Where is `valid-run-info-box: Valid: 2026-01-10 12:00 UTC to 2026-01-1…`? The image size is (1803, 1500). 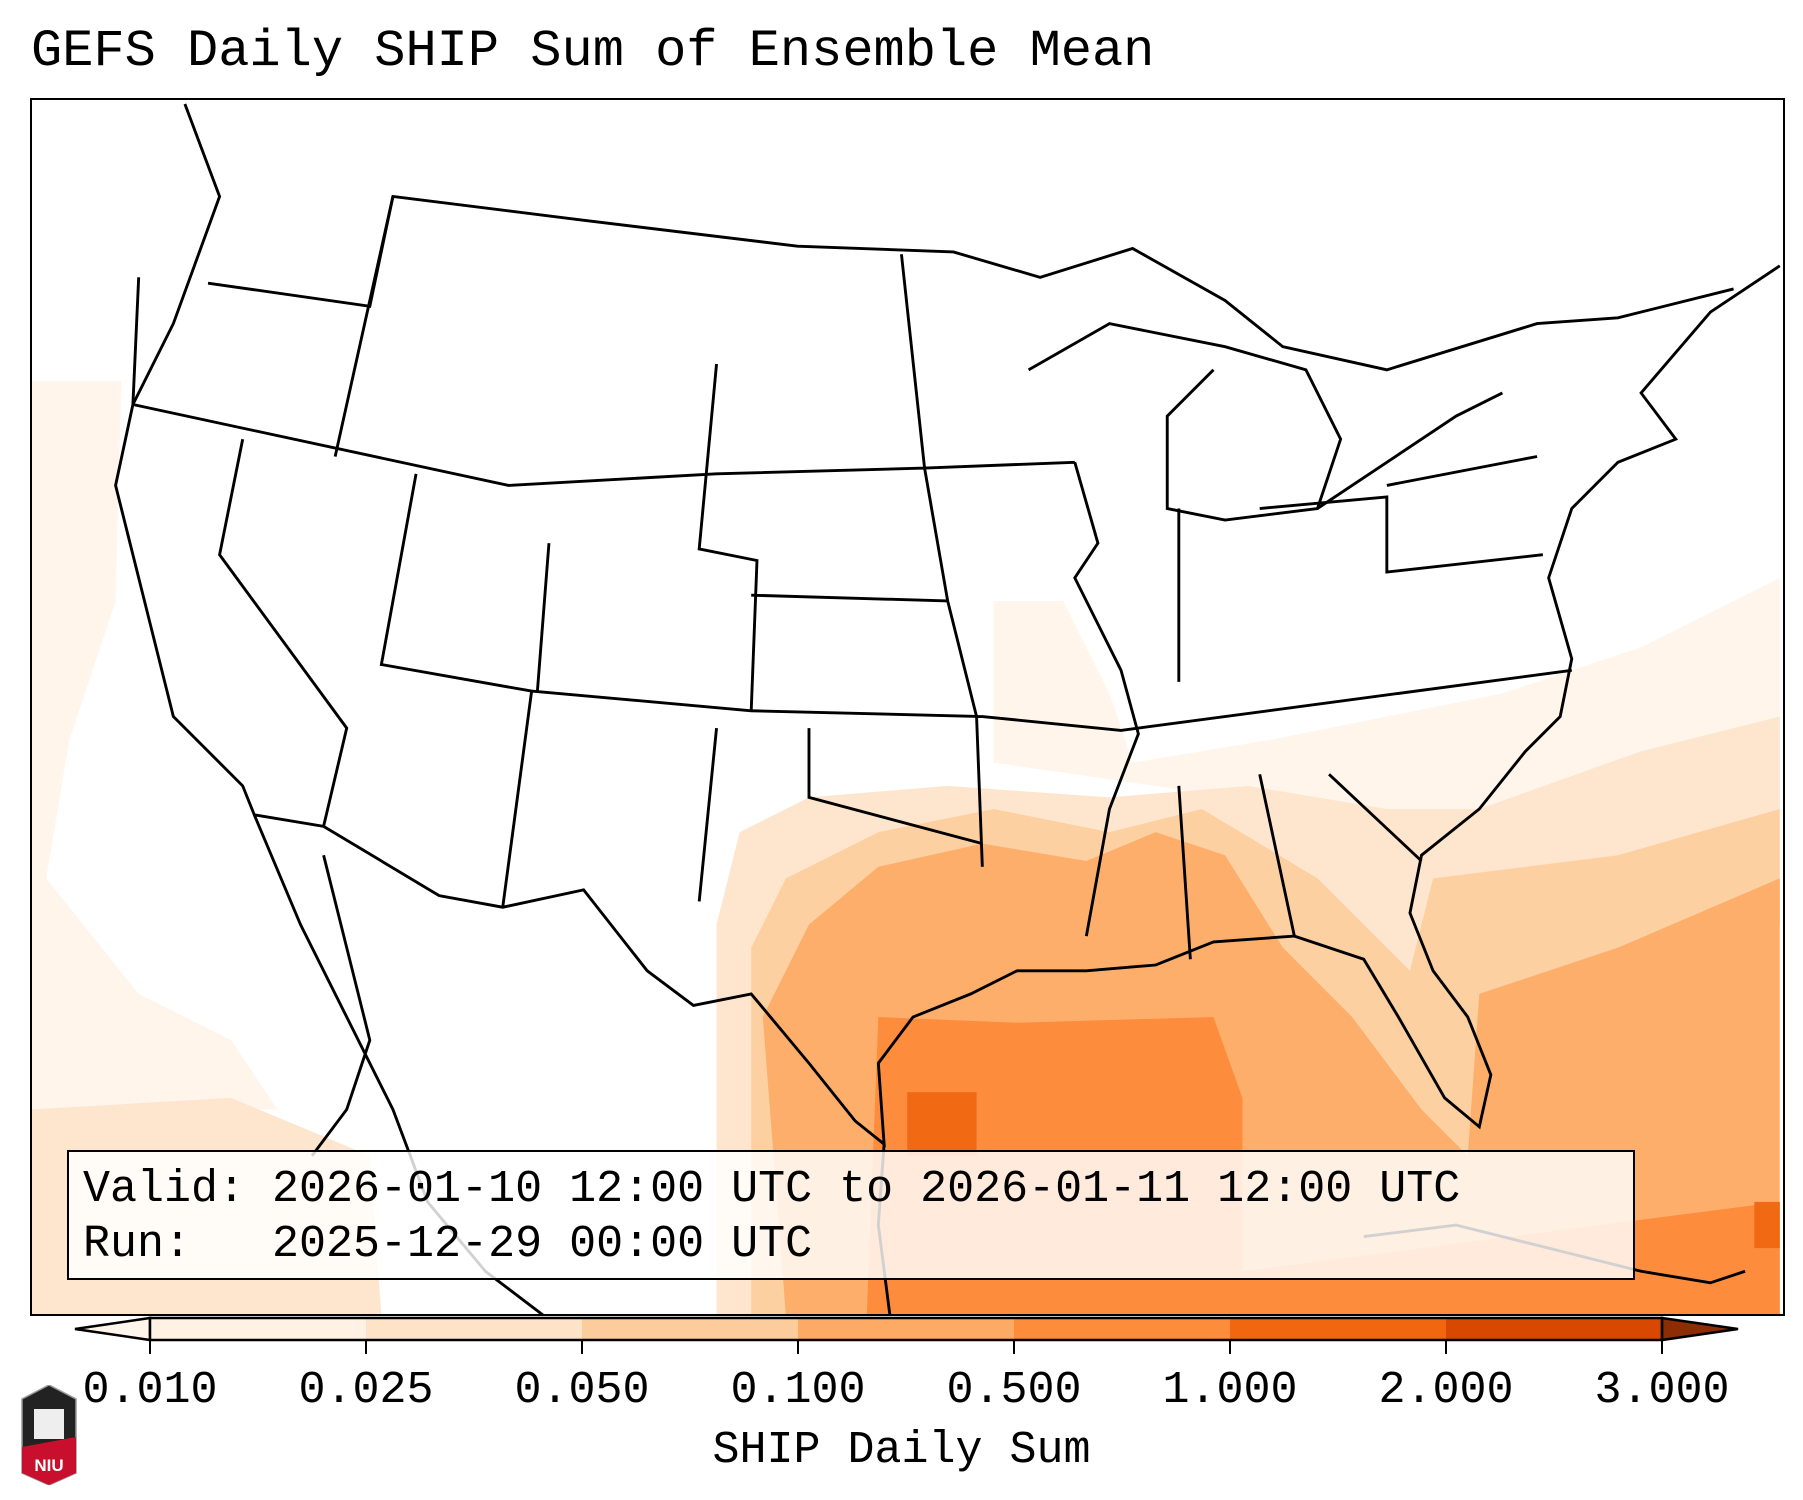
valid-run-info-box: Valid: 2026-01-10 12:00 UTC to 2026-01-1… is located at coordinates (851, 1215).